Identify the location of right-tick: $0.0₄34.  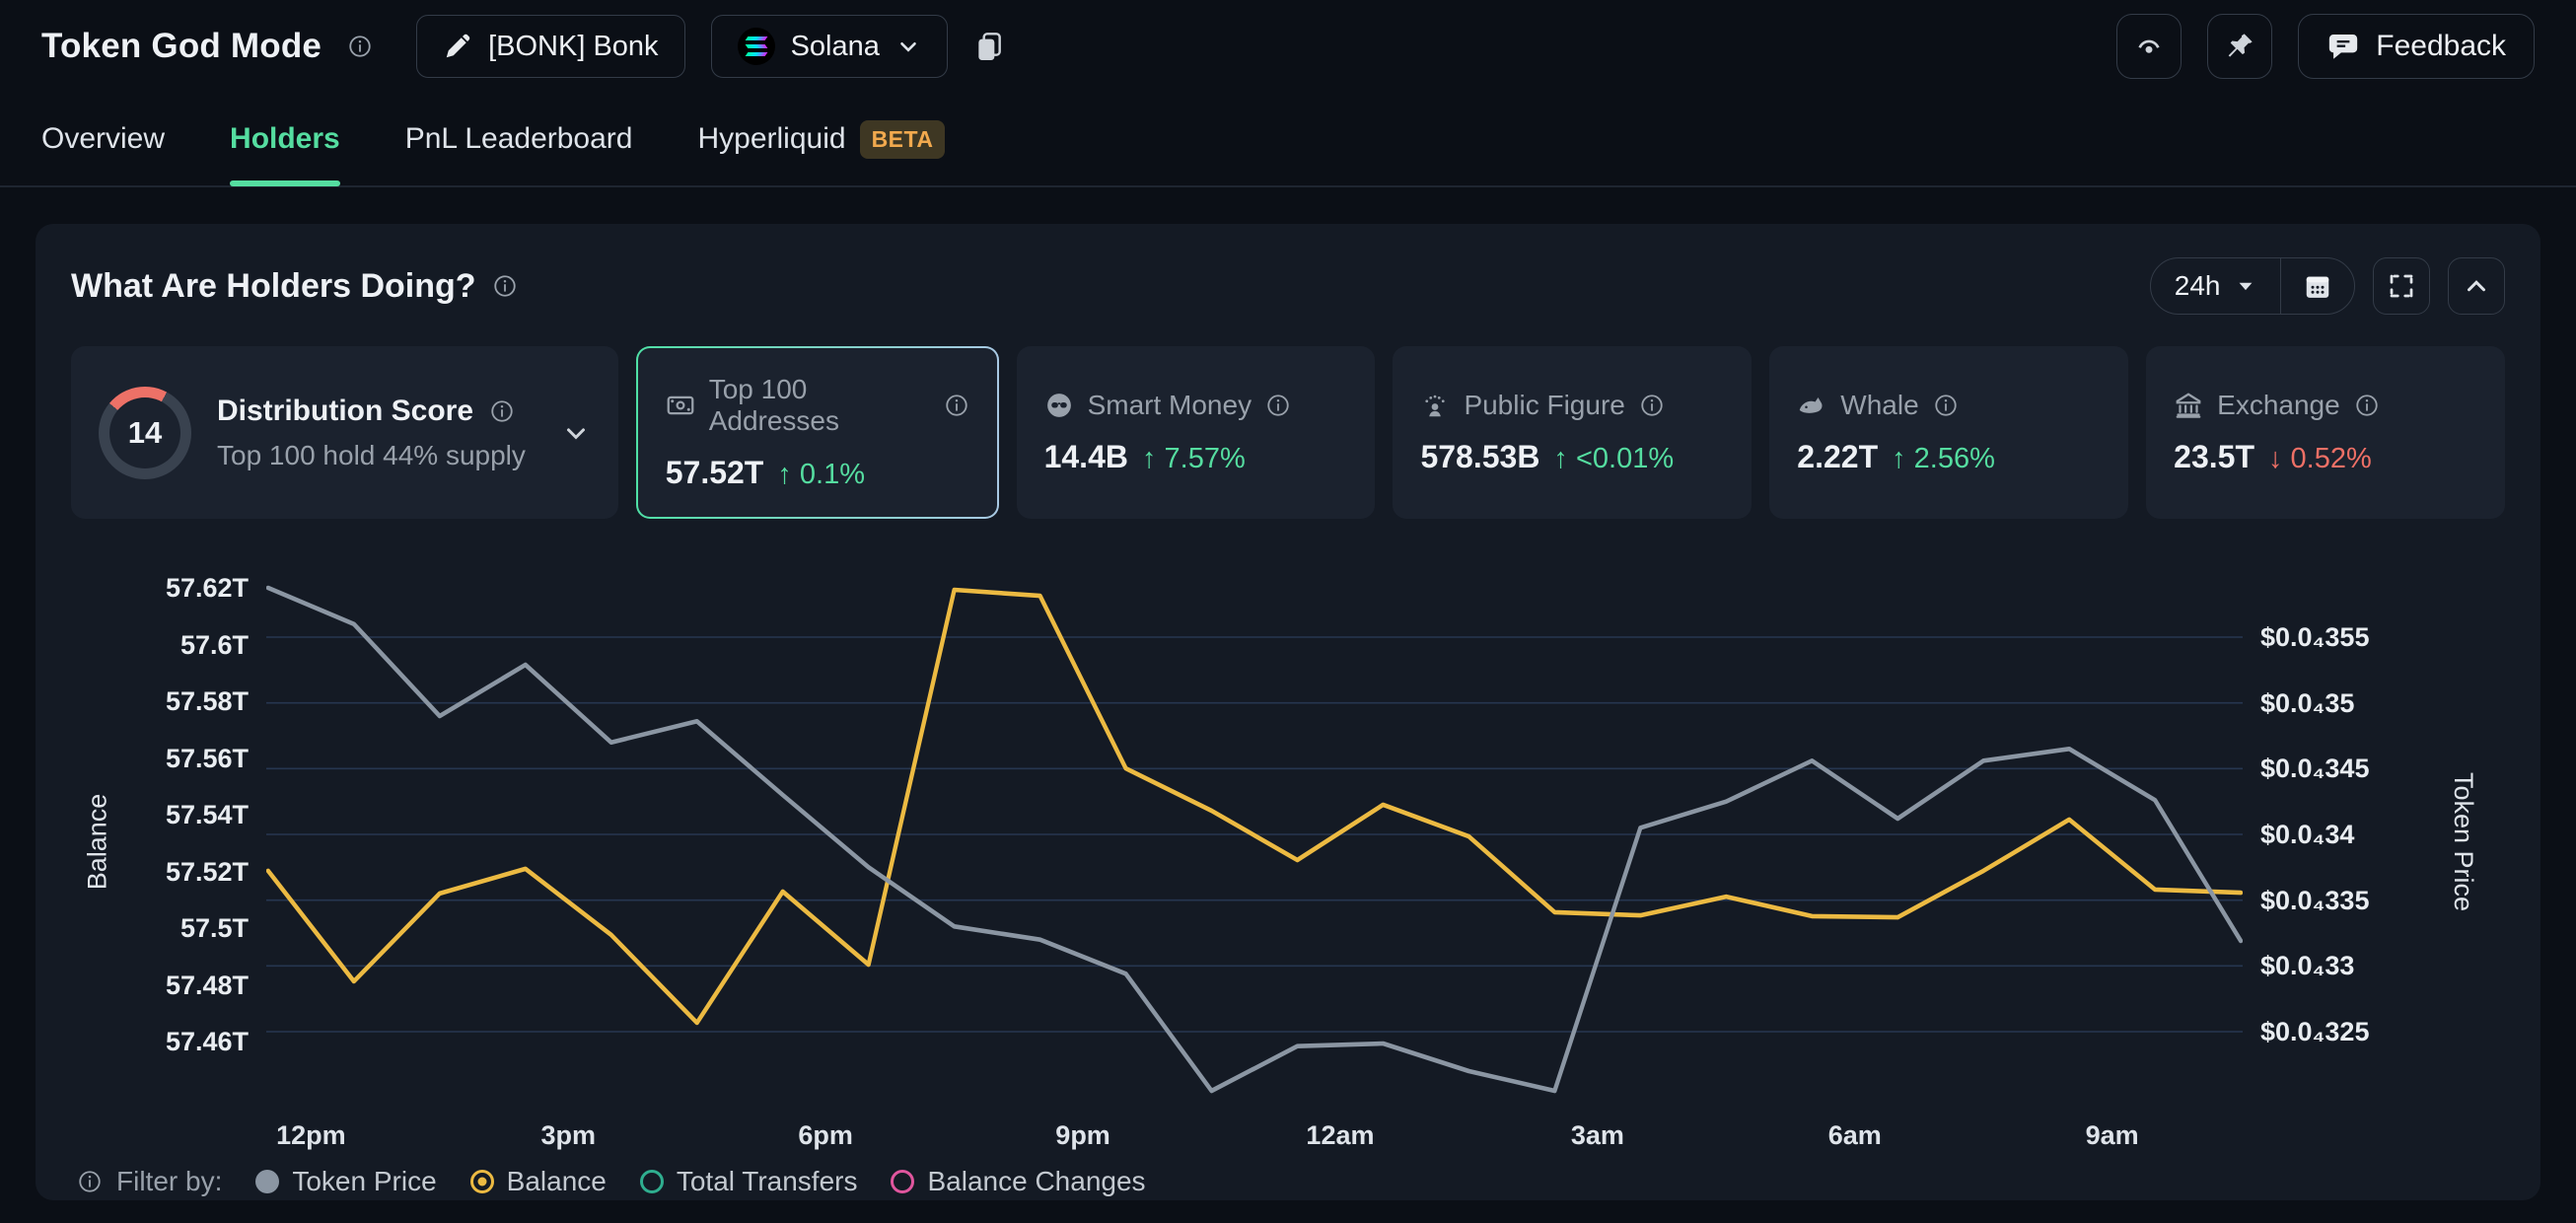
(2307, 835).